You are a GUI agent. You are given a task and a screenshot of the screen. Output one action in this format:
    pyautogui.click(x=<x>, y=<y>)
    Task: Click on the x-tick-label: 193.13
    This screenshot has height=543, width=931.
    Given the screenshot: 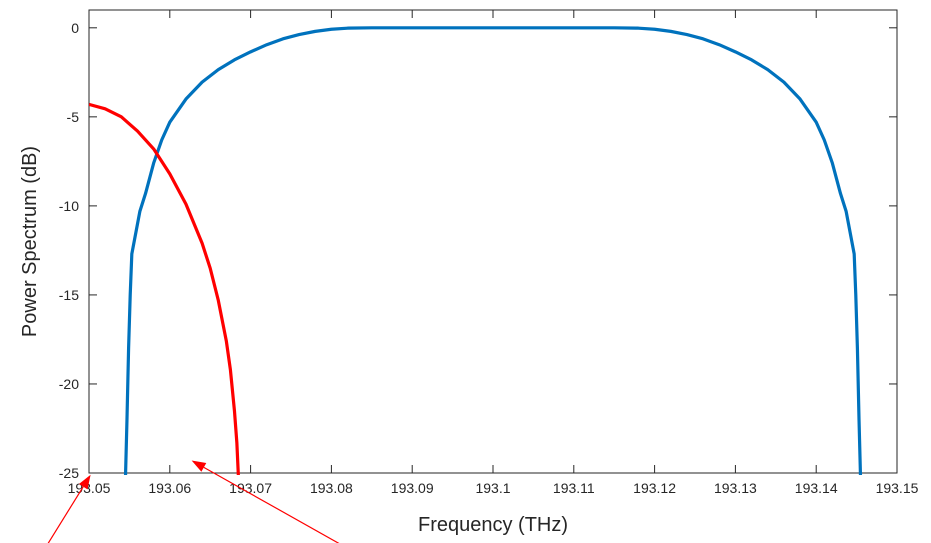 What is the action you would take?
    pyautogui.click(x=735, y=488)
    